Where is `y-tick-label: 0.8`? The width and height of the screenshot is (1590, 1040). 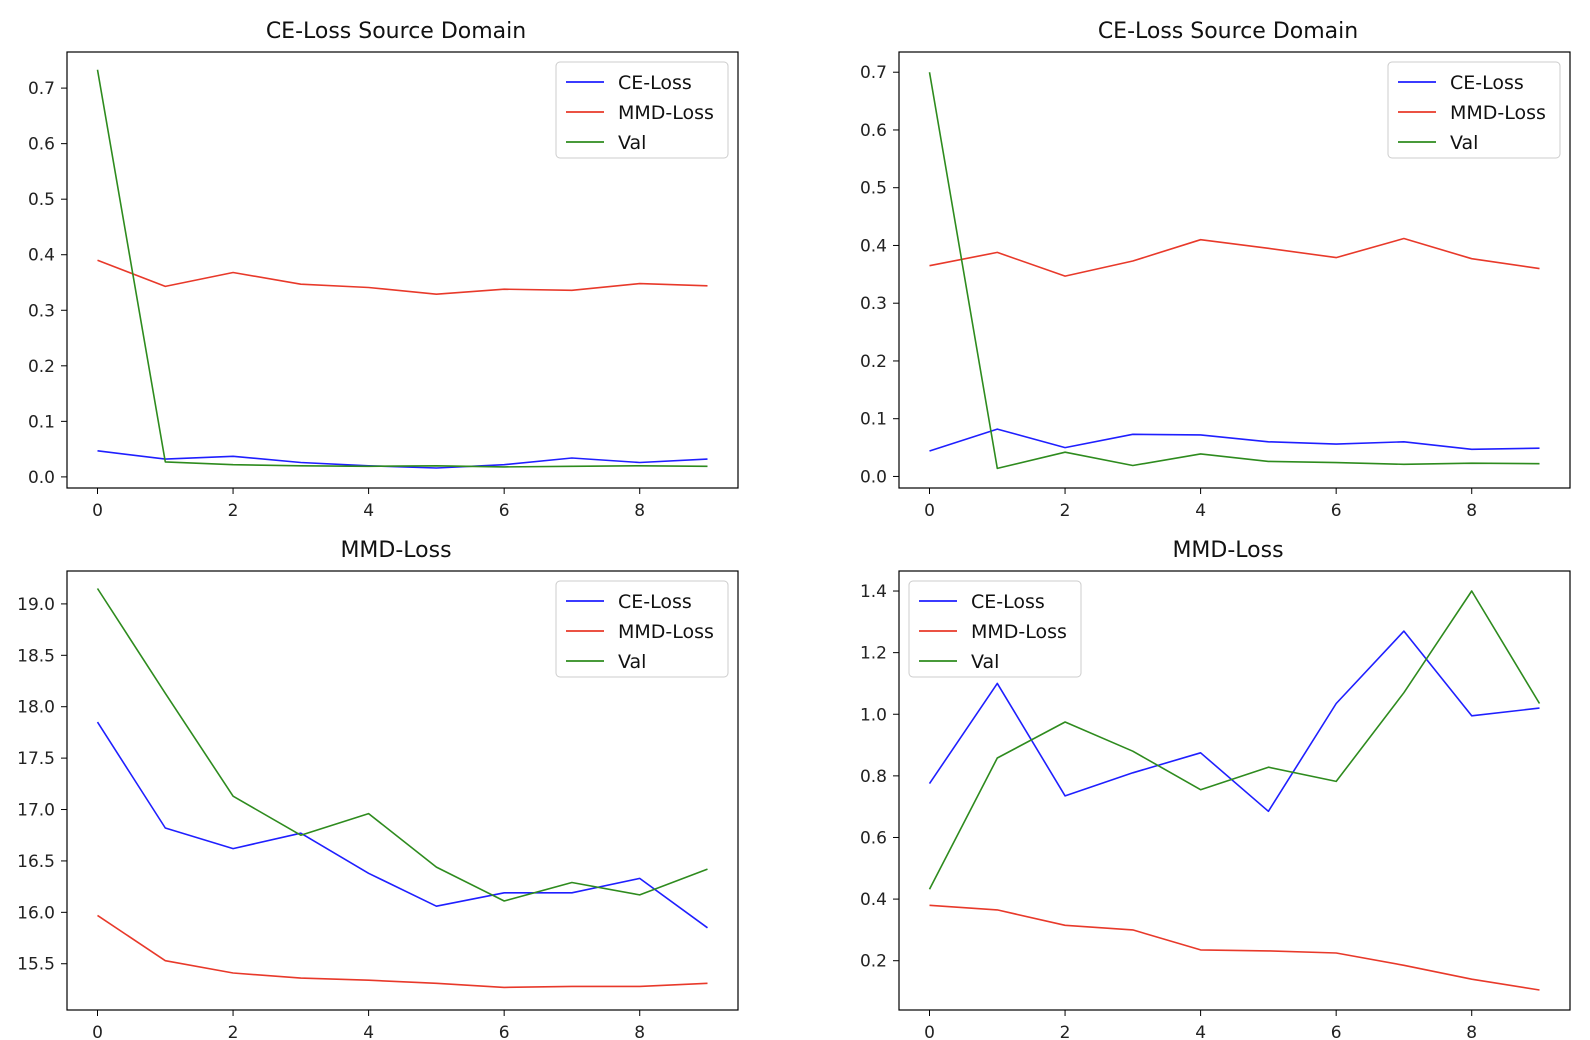 y-tick-label: 0.8 is located at coordinates (873, 777).